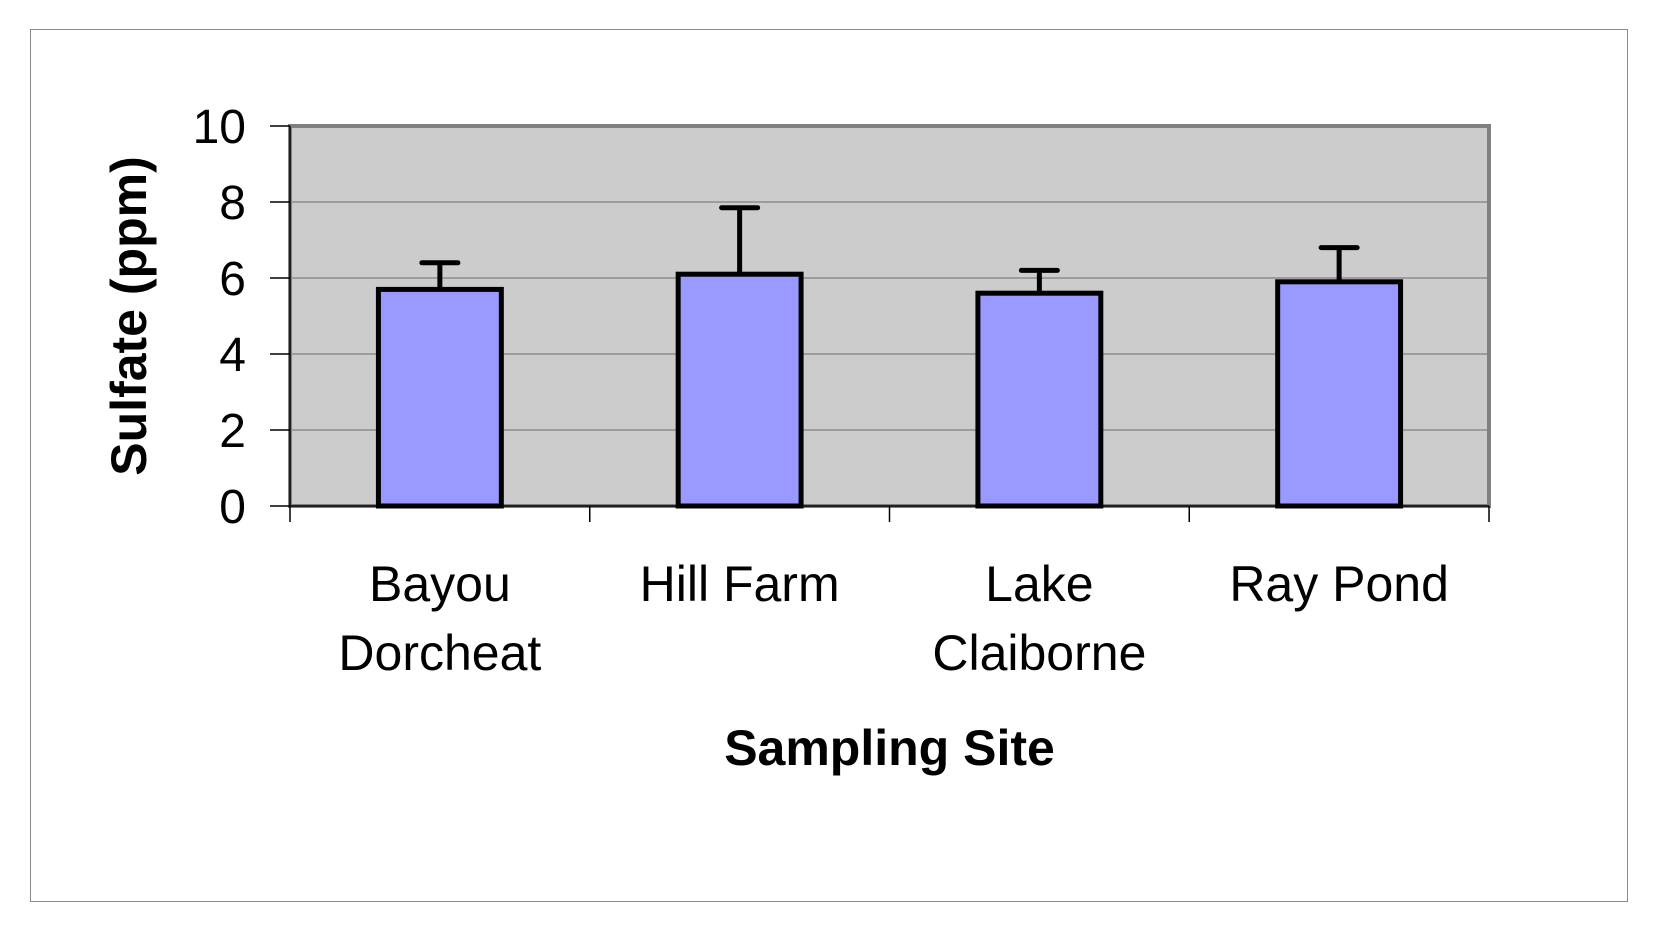 The width and height of the screenshot is (1653, 930). Describe the element at coordinates (439, 653) in the screenshot. I see `x-category-label-line: Dorcheat` at that location.